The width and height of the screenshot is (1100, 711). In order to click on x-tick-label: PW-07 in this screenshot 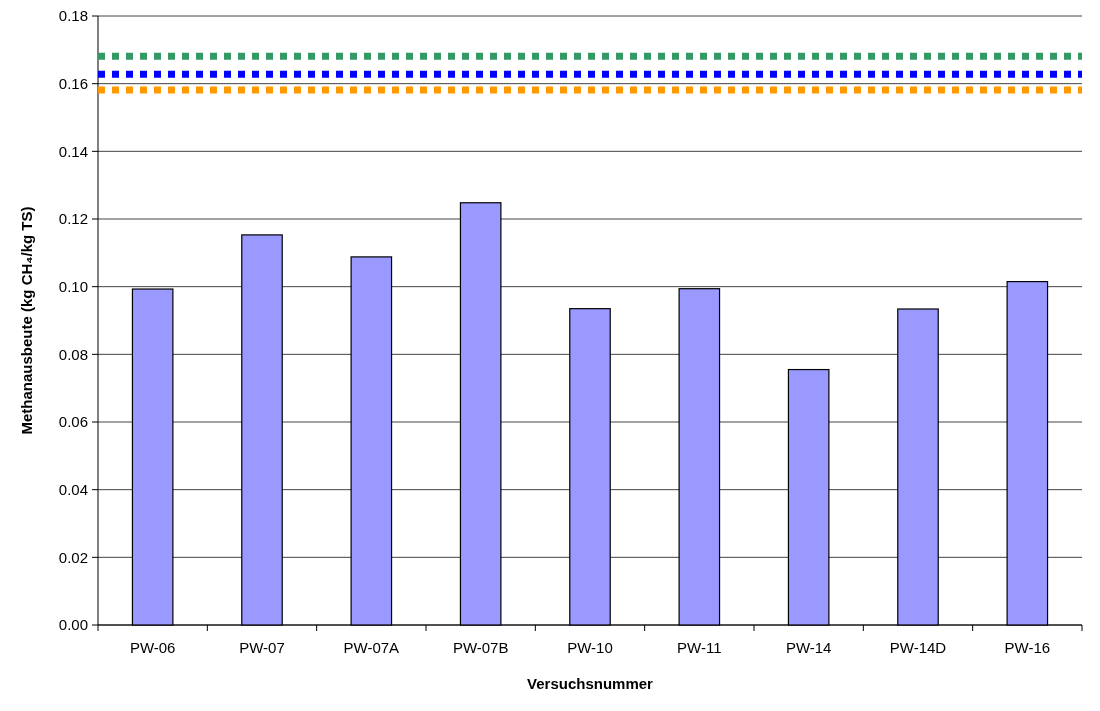, I will do `click(262, 647)`.